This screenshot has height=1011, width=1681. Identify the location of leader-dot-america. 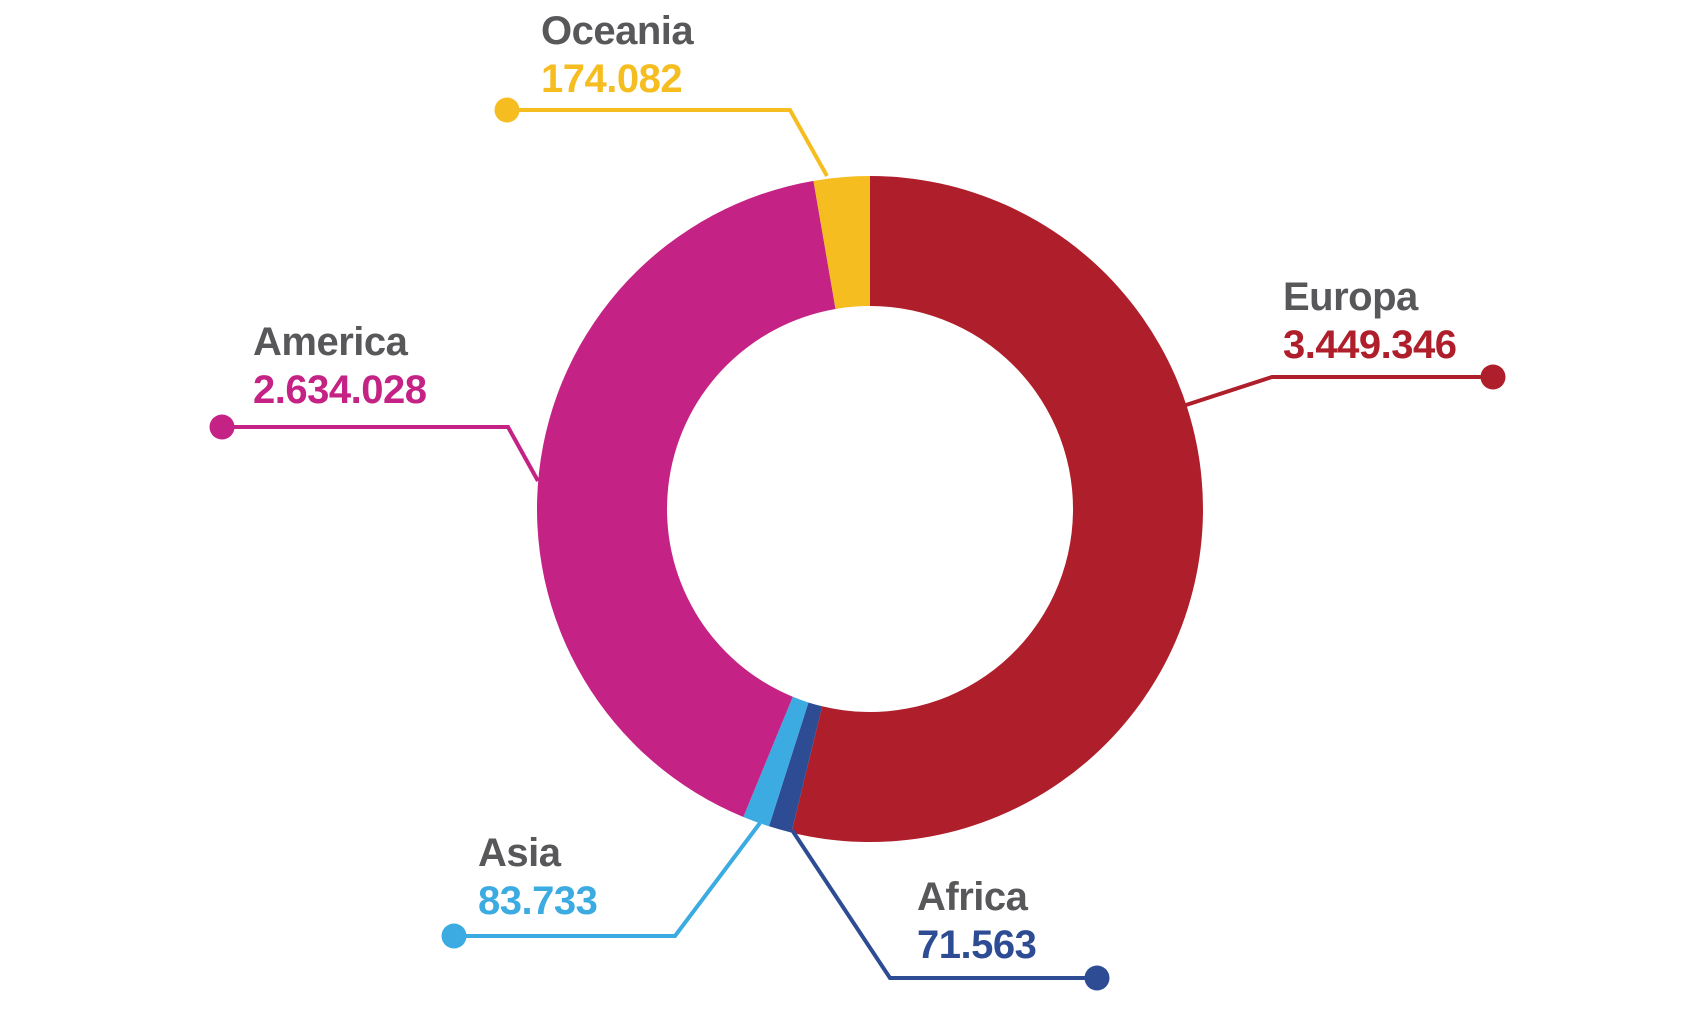
(222, 427).